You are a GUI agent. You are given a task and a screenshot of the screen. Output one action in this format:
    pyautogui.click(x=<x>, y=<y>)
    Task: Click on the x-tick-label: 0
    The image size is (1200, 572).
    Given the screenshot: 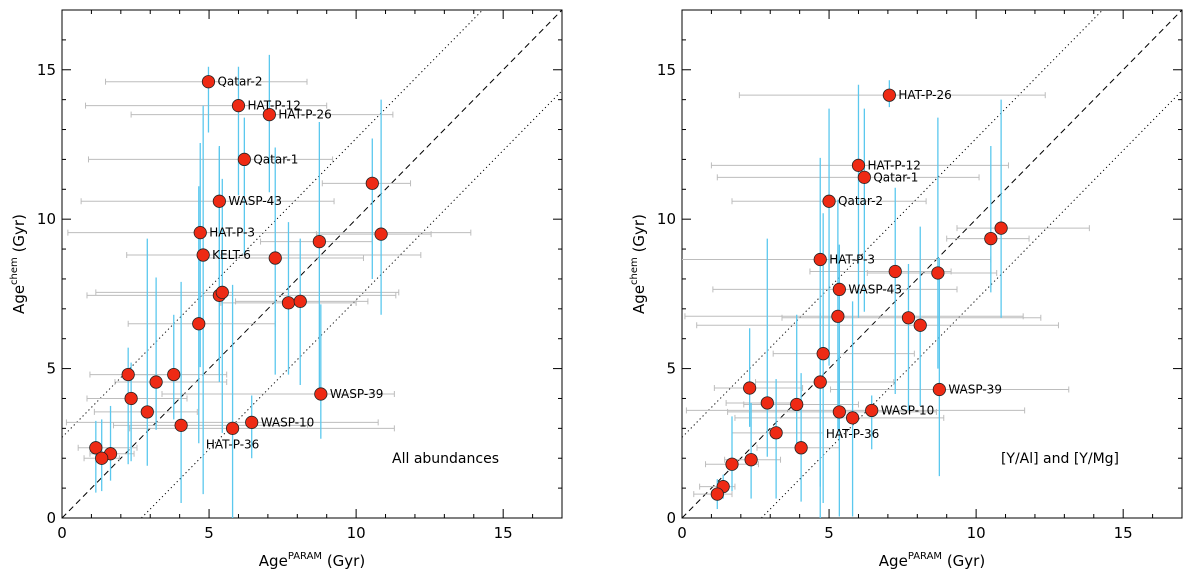 What is the action you would take?
    pyautogui.click(x=62, y=533)
    